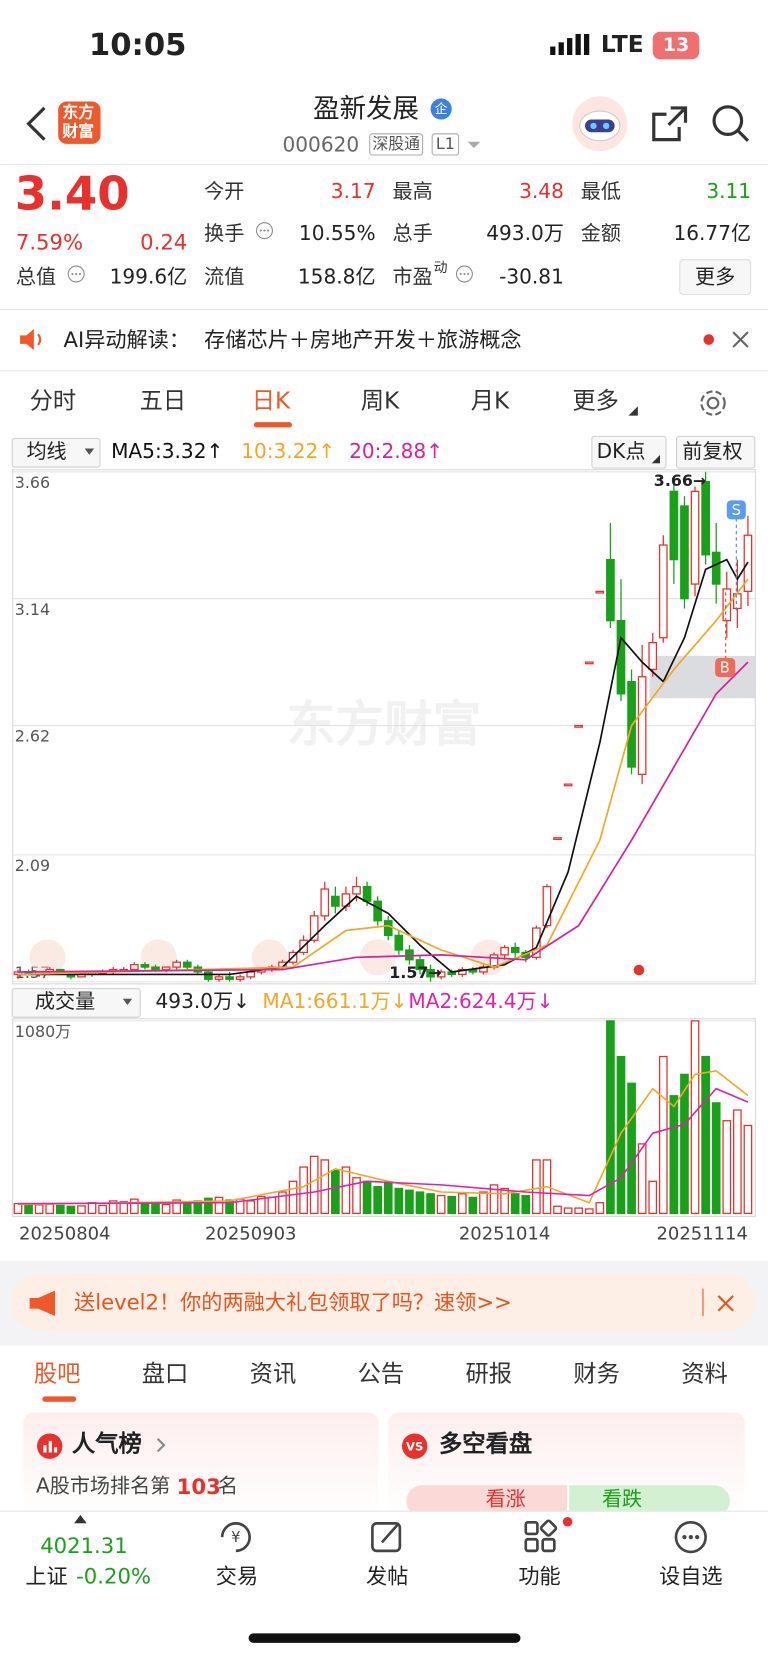  I want to click on divider, so click(384, 309).